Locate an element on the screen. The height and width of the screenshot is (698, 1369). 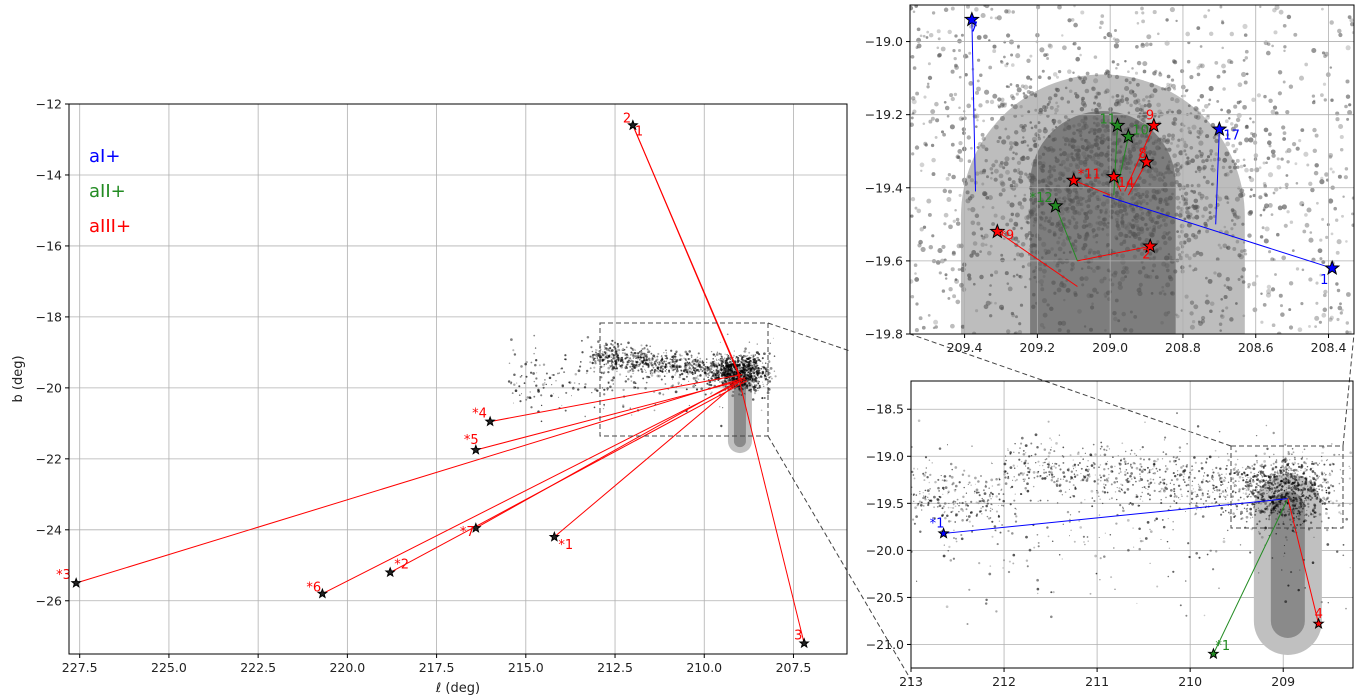
x-tick-label: 212 is located at coordinates (1004, 681).